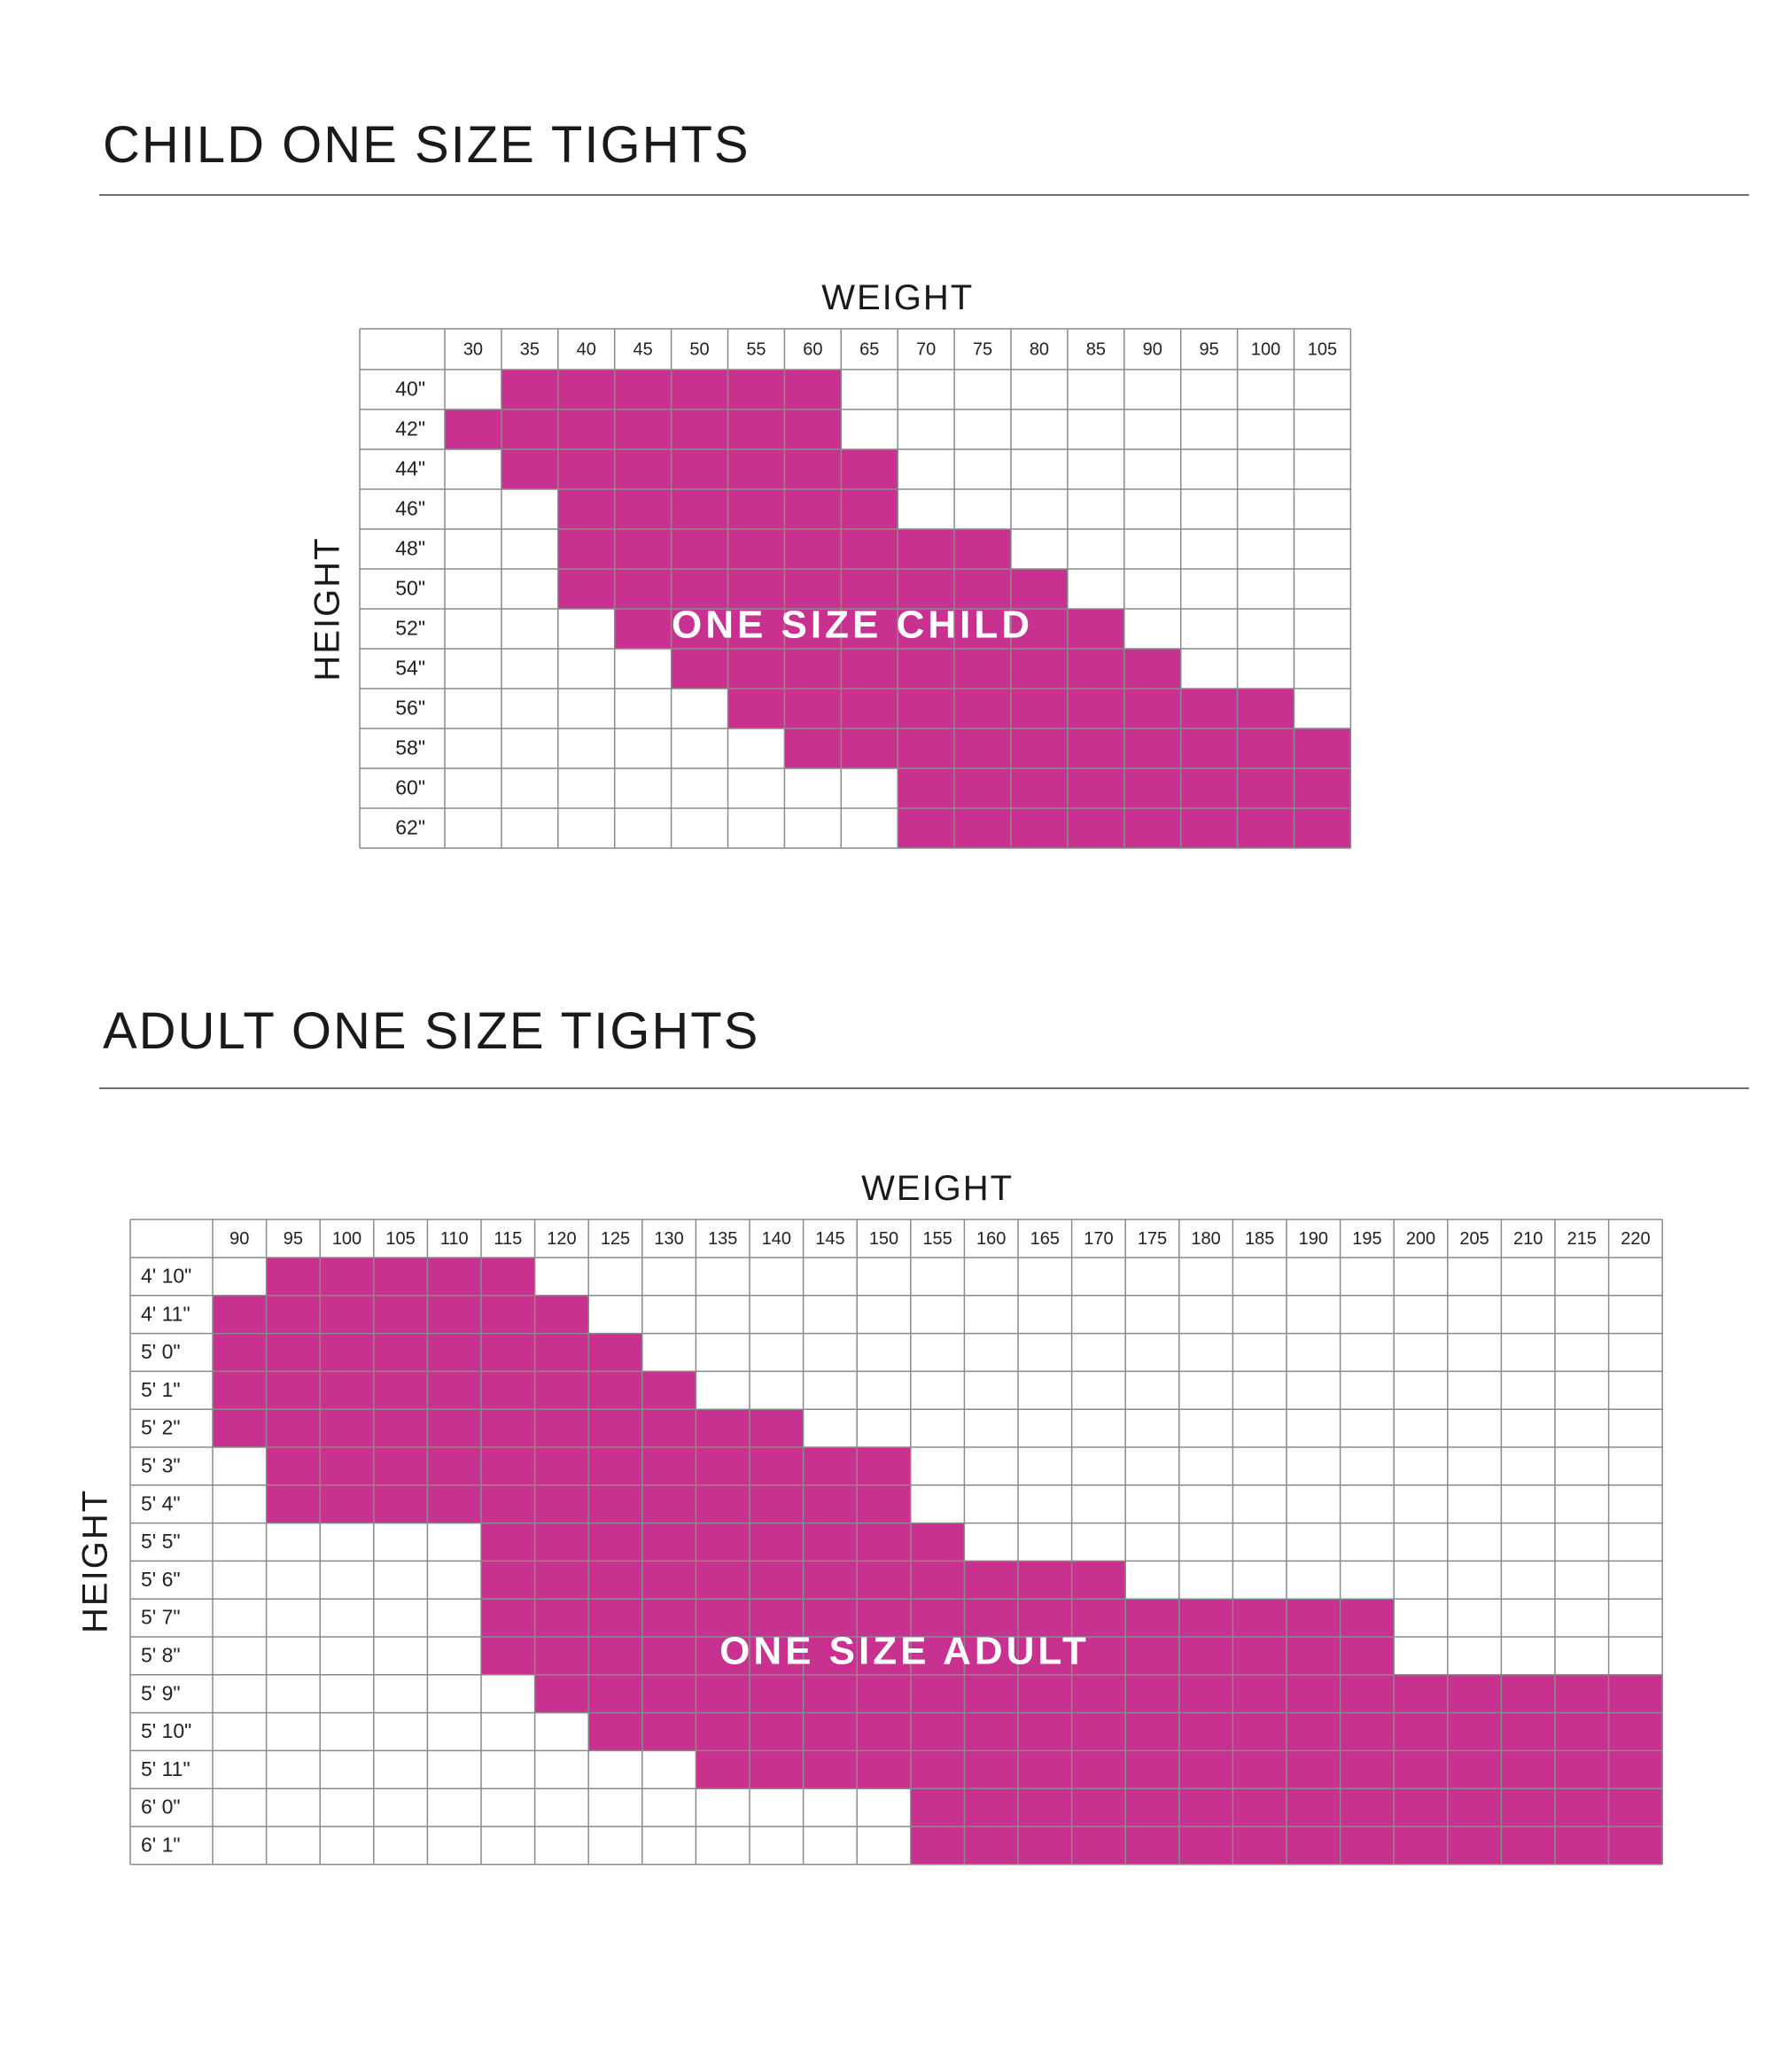 The width and height of the screenshot is (1788, 2072). I want to click on child-weight-tick: 30, so click(473, 349).